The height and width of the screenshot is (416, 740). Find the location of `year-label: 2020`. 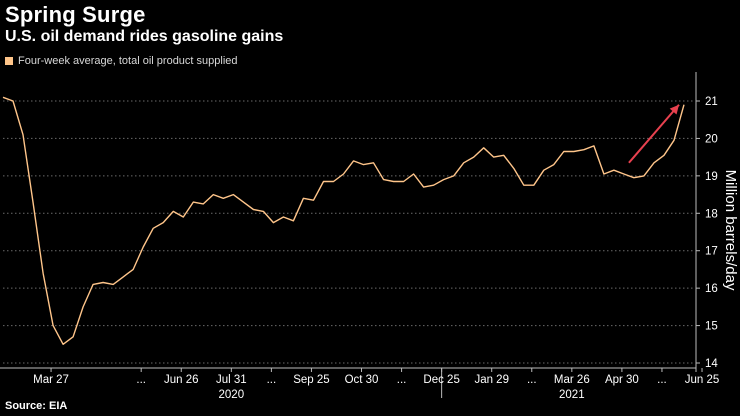

year-label: 2020 is located at coordinates (232, 395).